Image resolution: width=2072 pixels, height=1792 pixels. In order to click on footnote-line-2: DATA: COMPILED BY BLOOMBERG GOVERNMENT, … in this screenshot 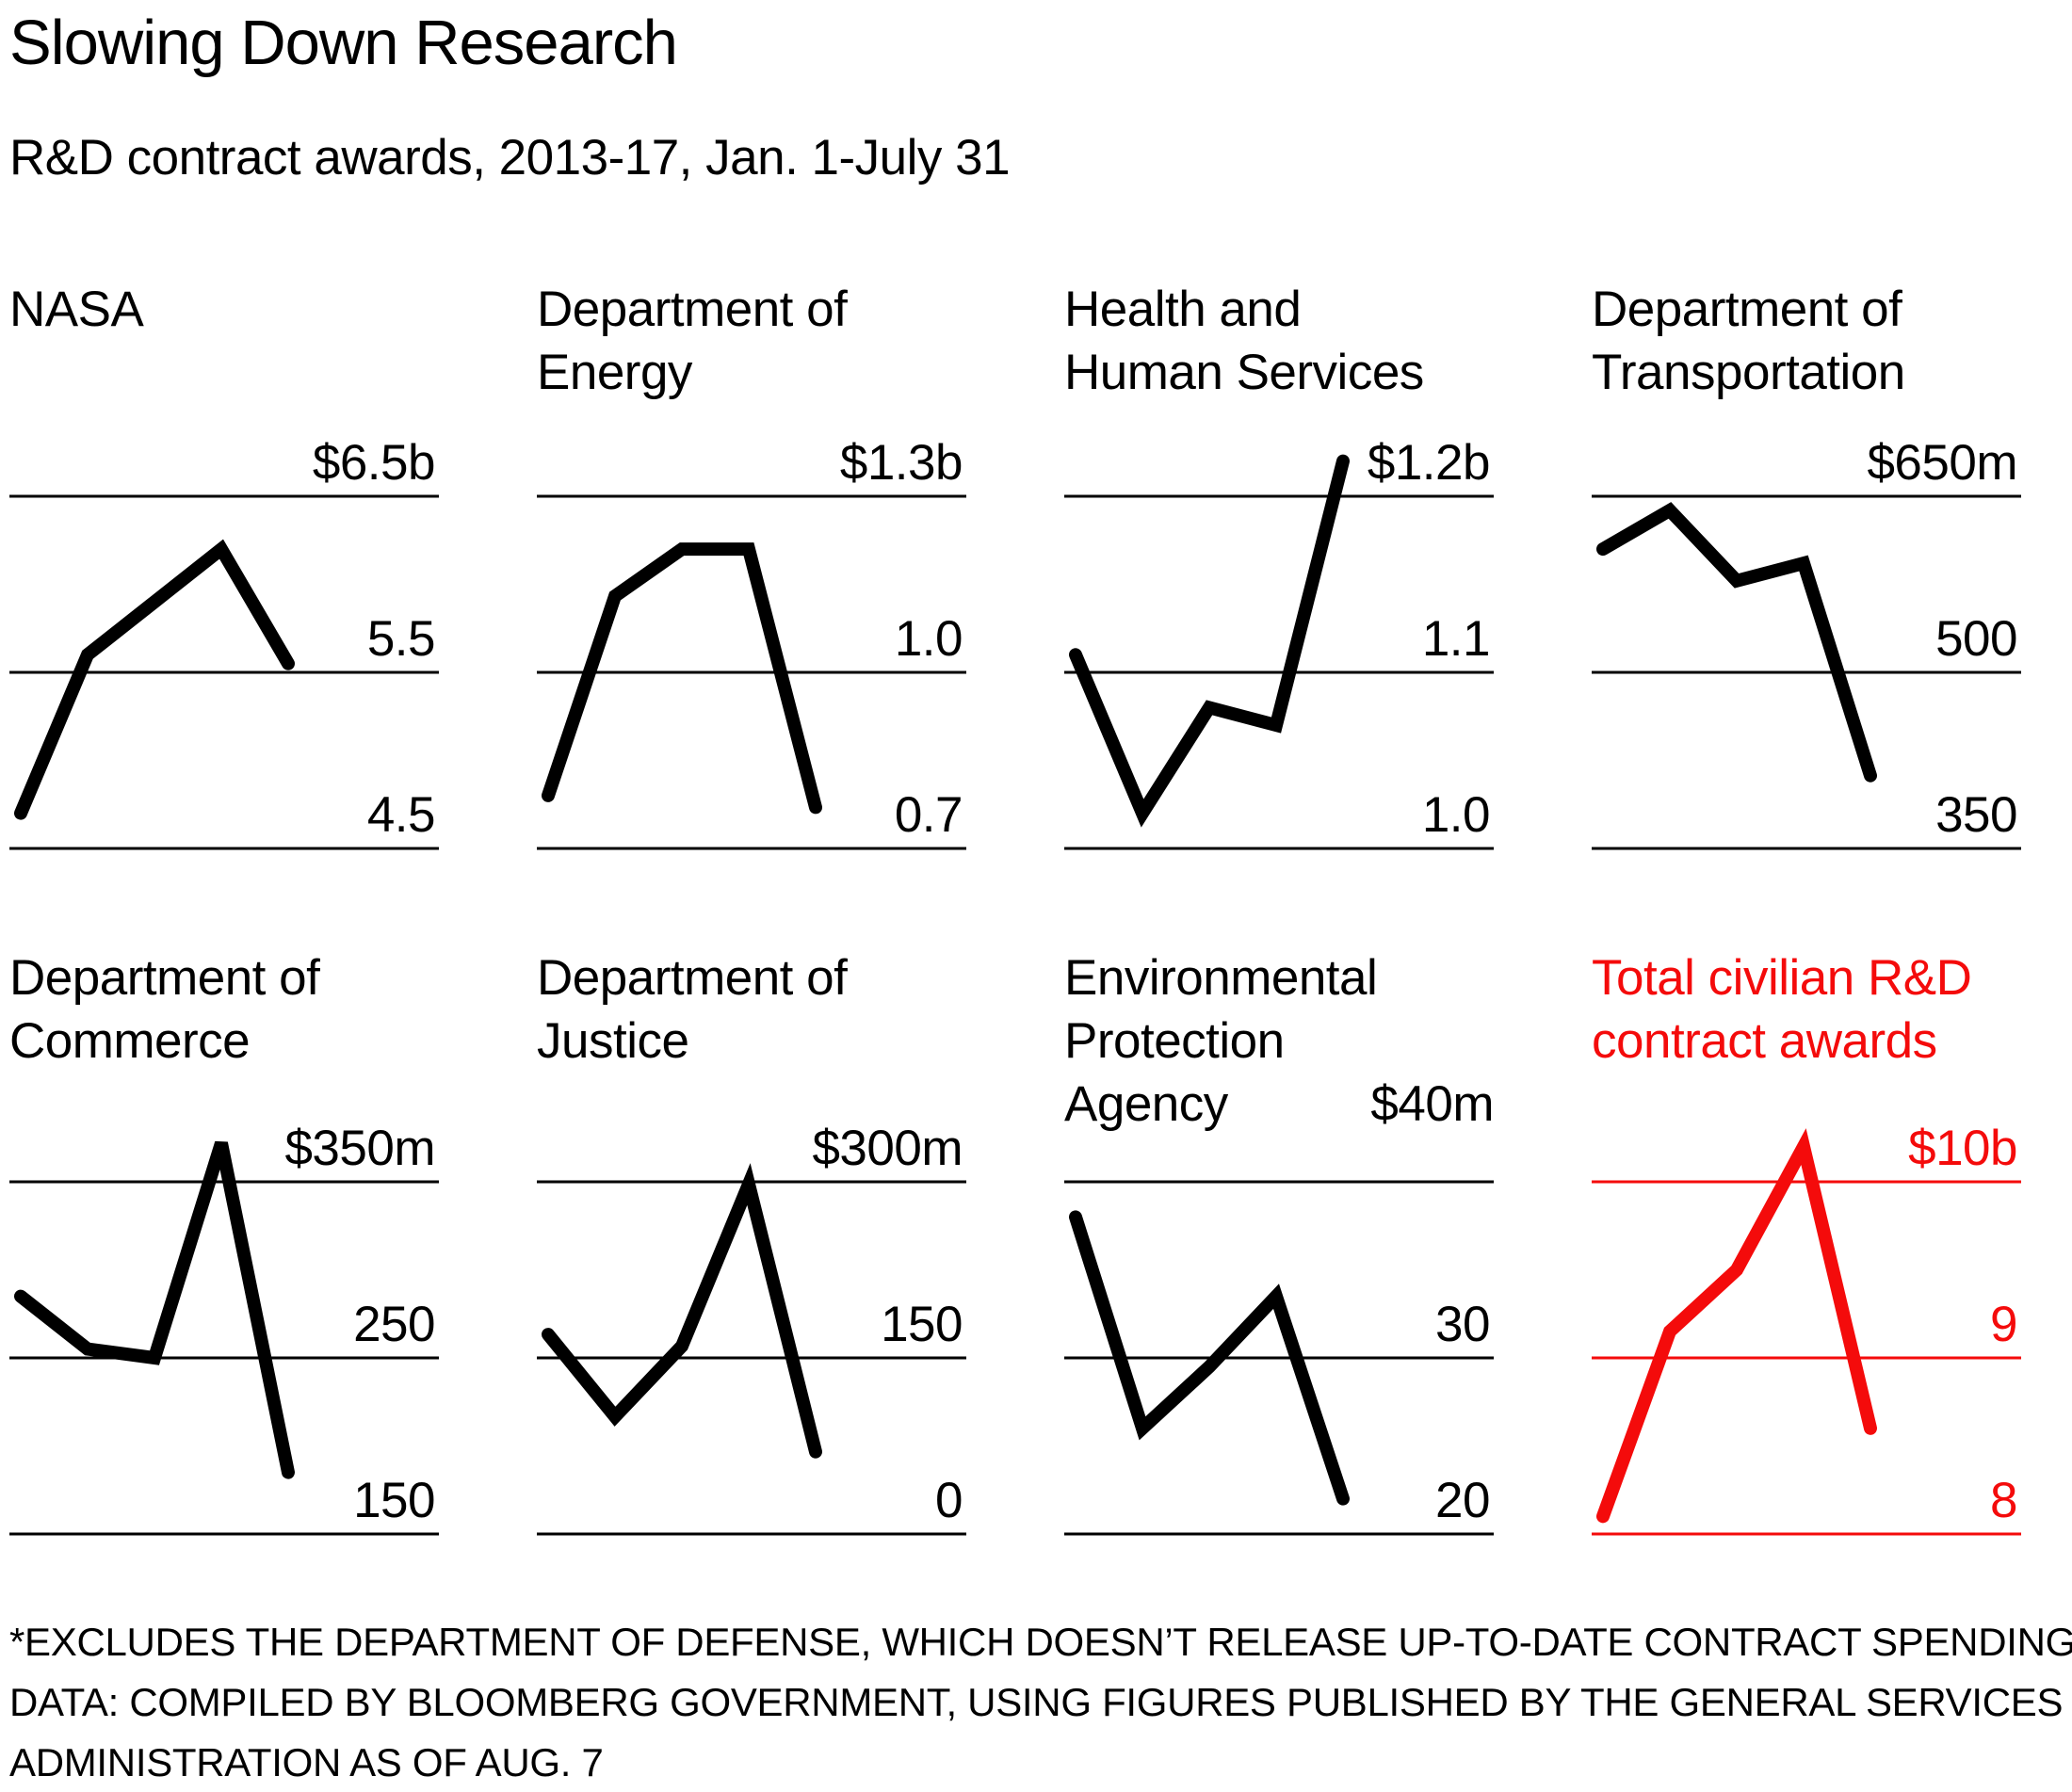, I will do `click(1036, 1702)`.